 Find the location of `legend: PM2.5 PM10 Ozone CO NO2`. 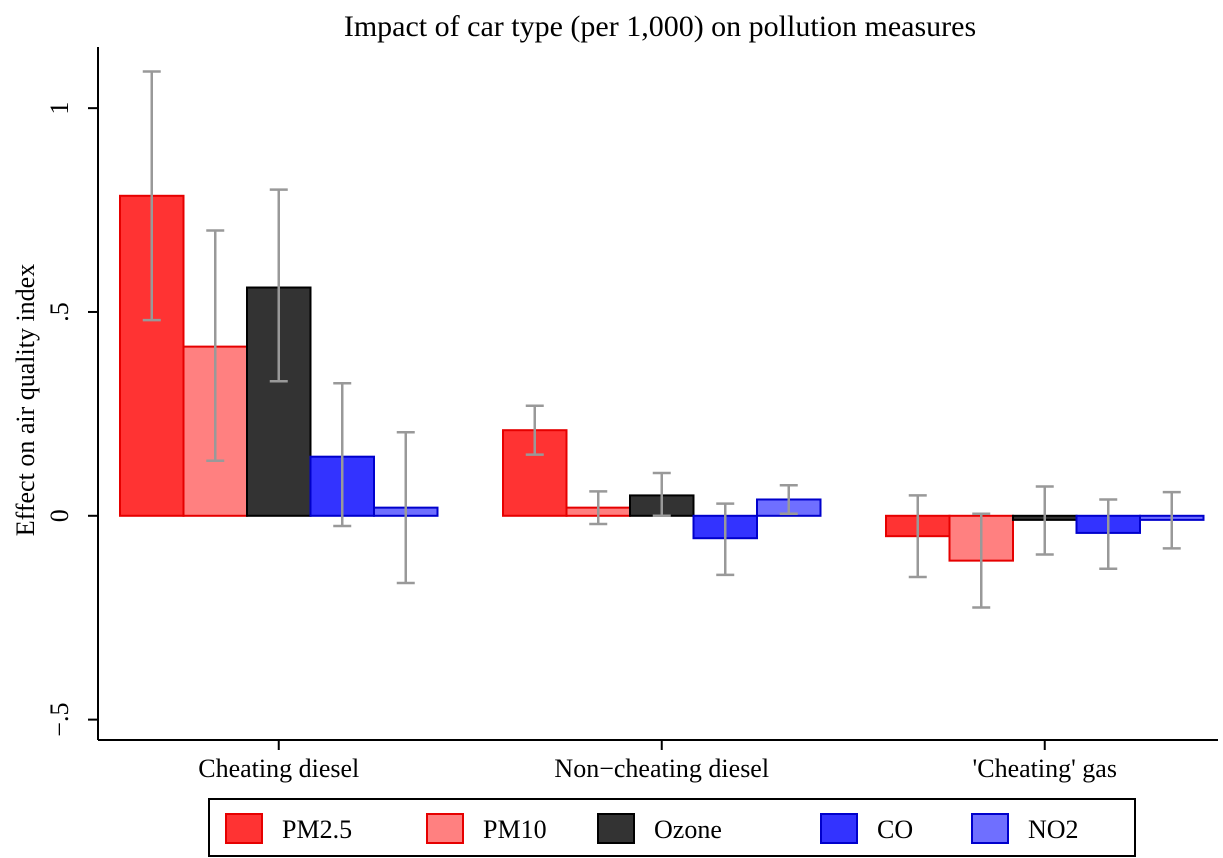

legend: PM2.5 PM10 Ozone CO NO2 is located at coordinates (672, 827).